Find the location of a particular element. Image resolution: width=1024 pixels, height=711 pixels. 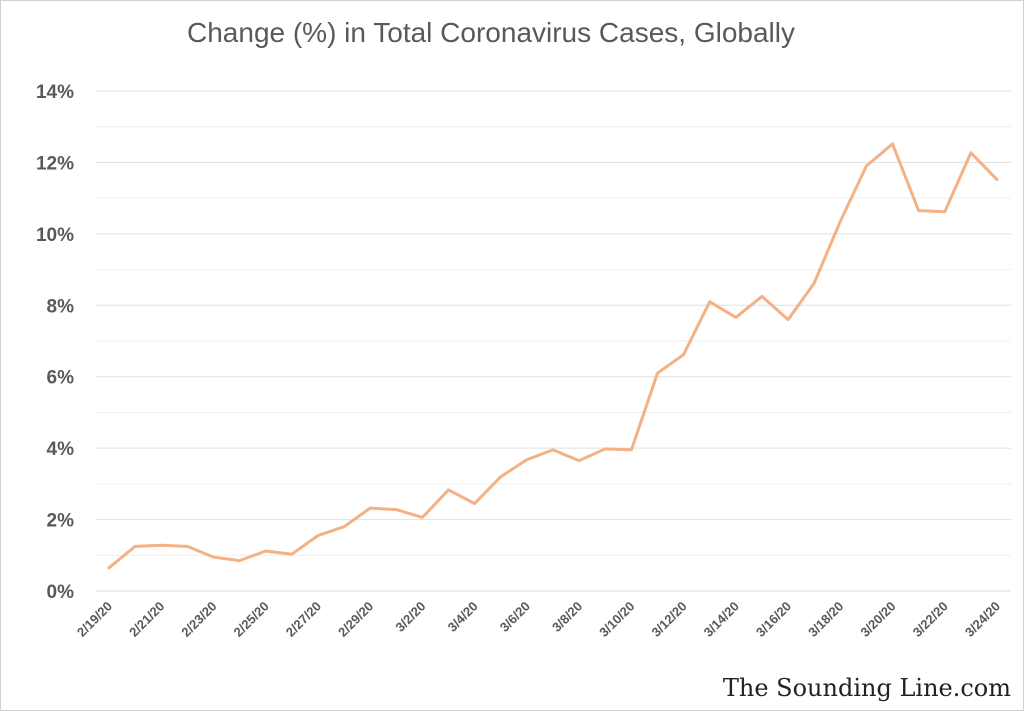

y-tick-label: 10% is located at coordinates (55, 235).